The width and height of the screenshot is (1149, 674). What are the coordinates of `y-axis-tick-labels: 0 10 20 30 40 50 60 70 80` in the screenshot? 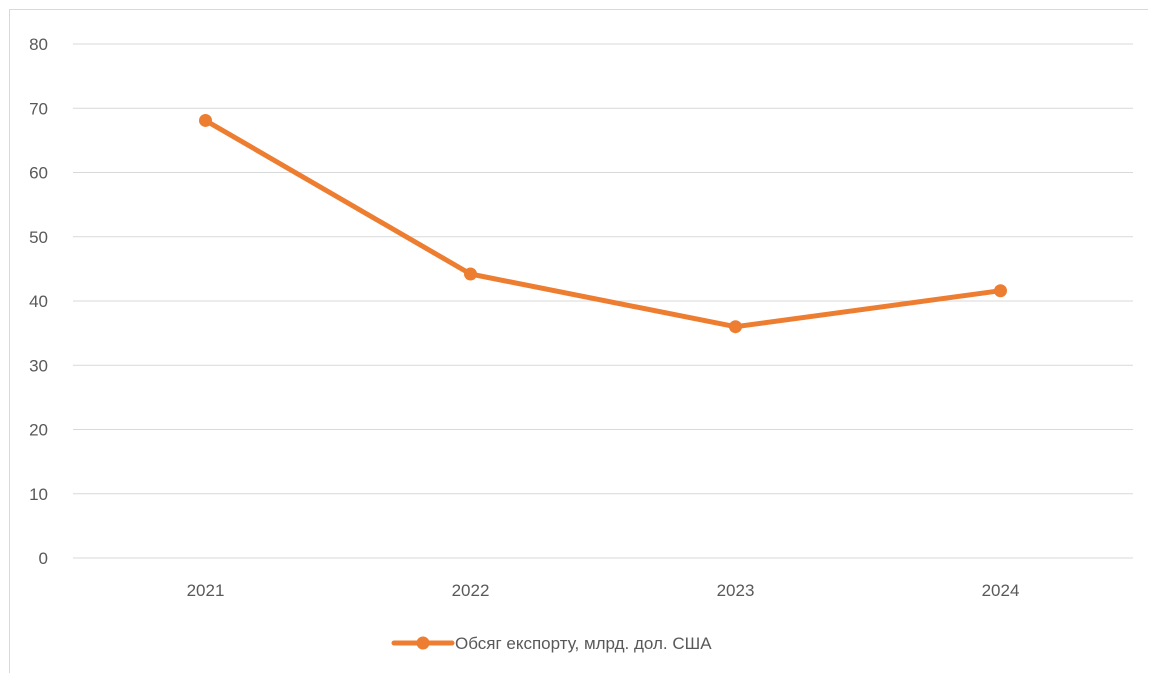 It's located at (38, 301).